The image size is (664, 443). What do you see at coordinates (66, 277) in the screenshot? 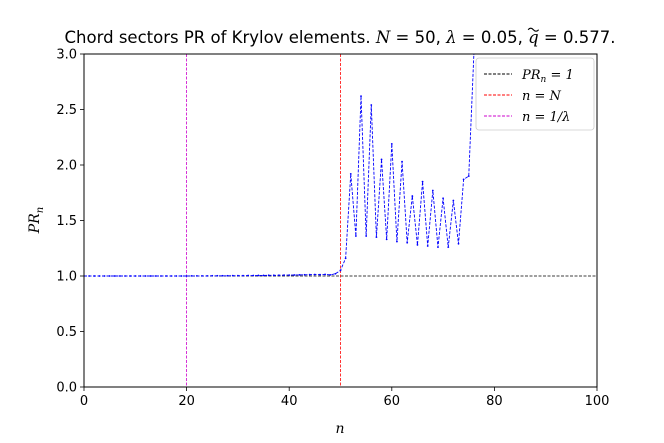
I see `y-tick-label: 1.0` at bounding box center [66, 277].